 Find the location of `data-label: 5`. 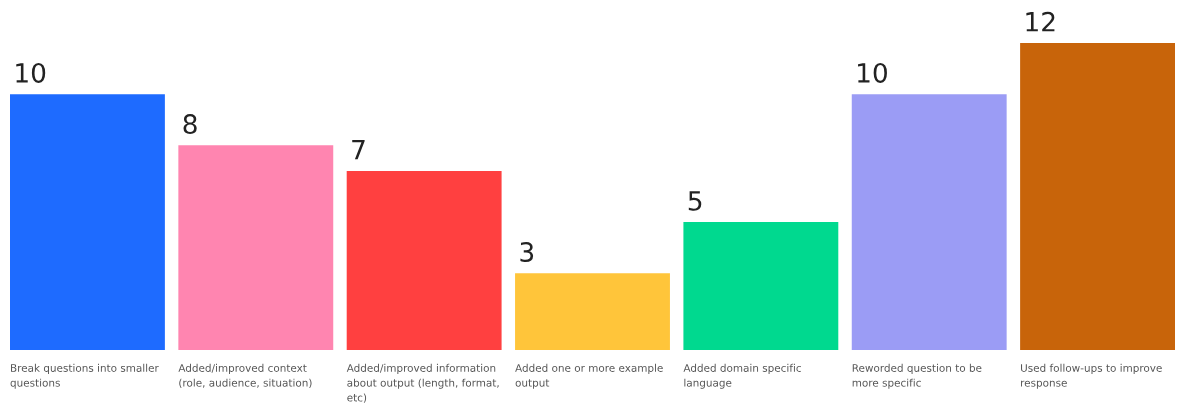

data-label: 5 is located at coordinates (695, 201).